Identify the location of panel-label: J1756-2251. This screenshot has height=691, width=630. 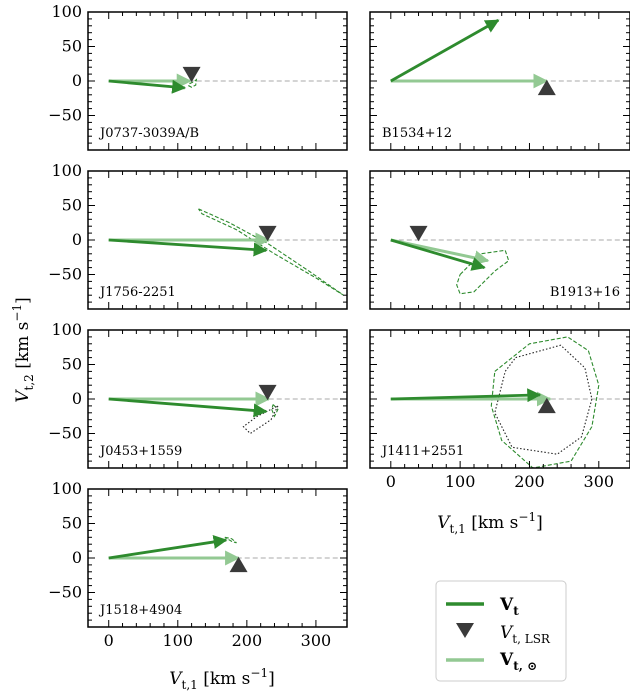
(137, 292).